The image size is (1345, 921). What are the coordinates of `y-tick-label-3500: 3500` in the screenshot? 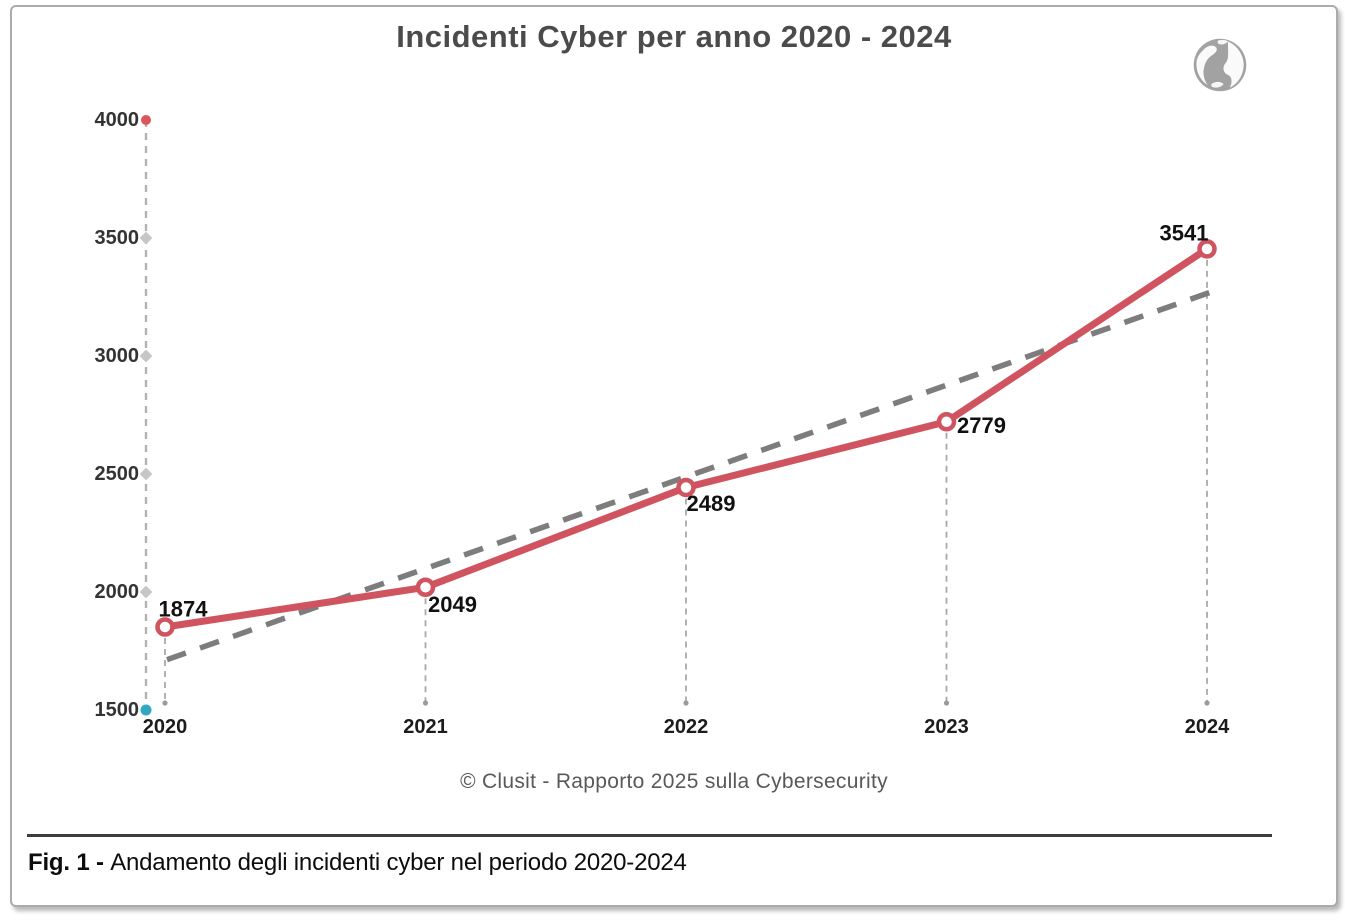 It's located at (117, 238).